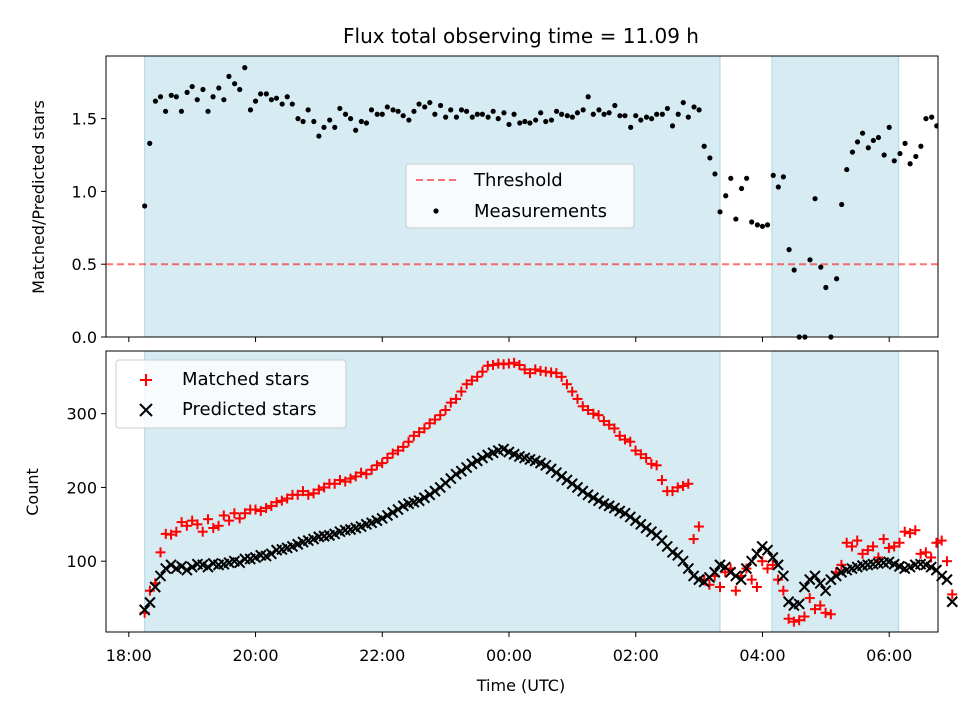 This screenshot has width=960, height=720. Describe the element at coordinates (81, 487) in the screenshot. I see `count-y-tick-label: 200` at that location.